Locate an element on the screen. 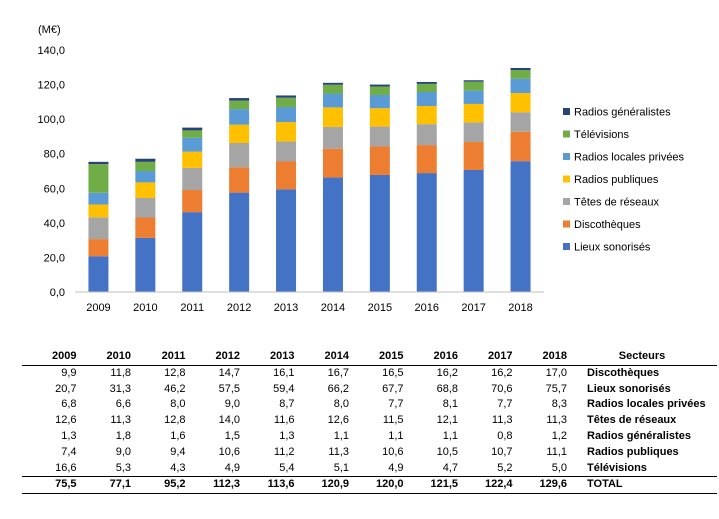 The image size is (719, 519). table-header-year: 2016 is located at coordinates (430, 357).